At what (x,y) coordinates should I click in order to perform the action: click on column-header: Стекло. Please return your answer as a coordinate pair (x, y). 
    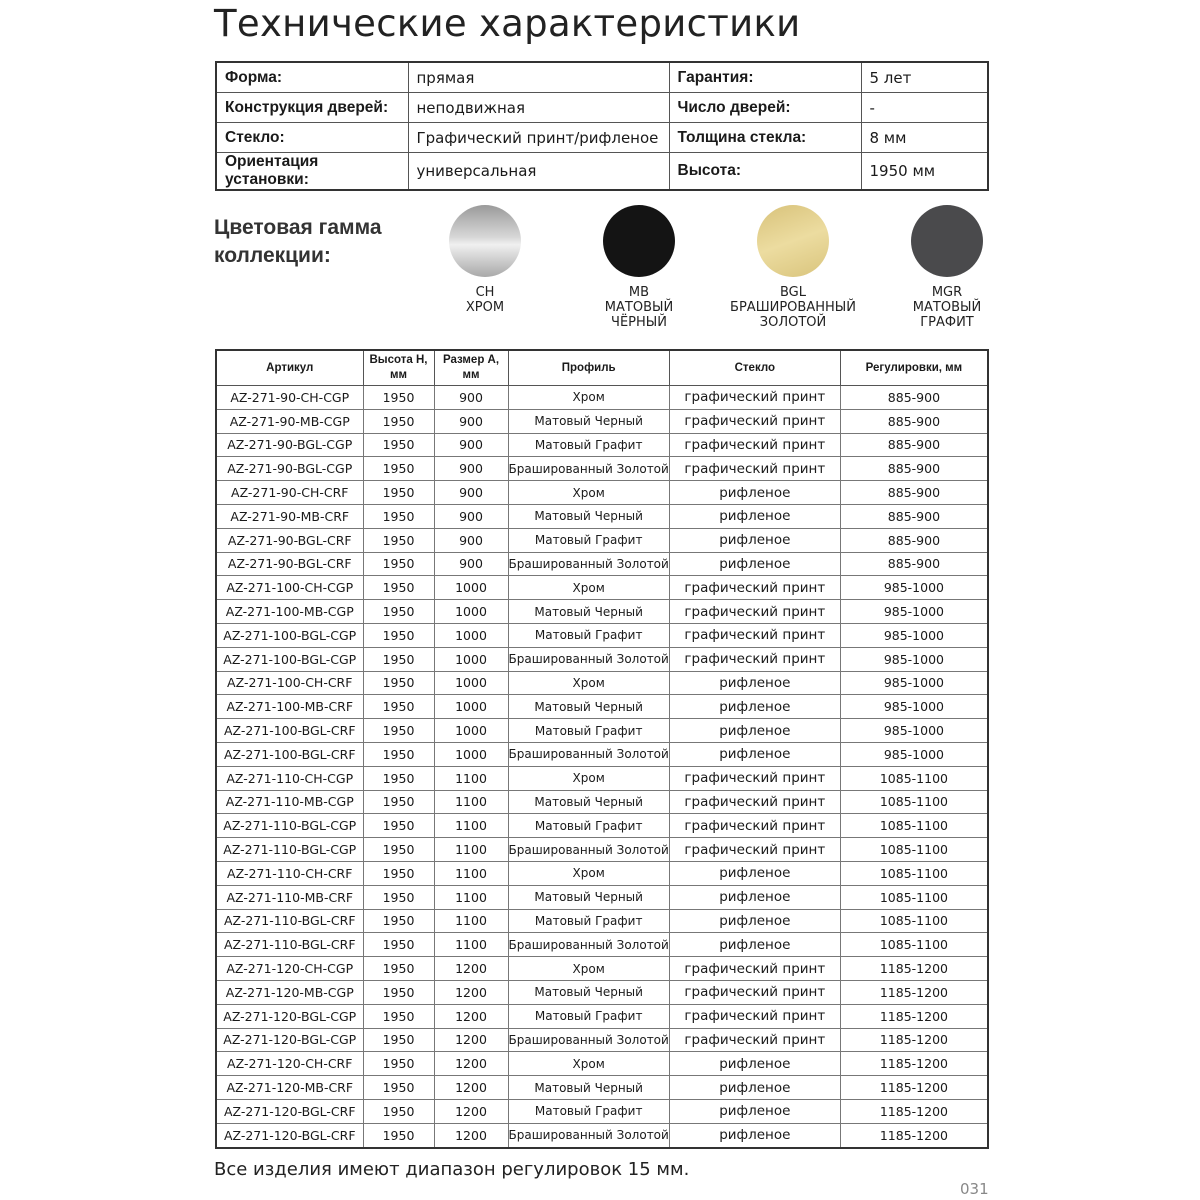
    Looking at the image, I should click on (754, 367).